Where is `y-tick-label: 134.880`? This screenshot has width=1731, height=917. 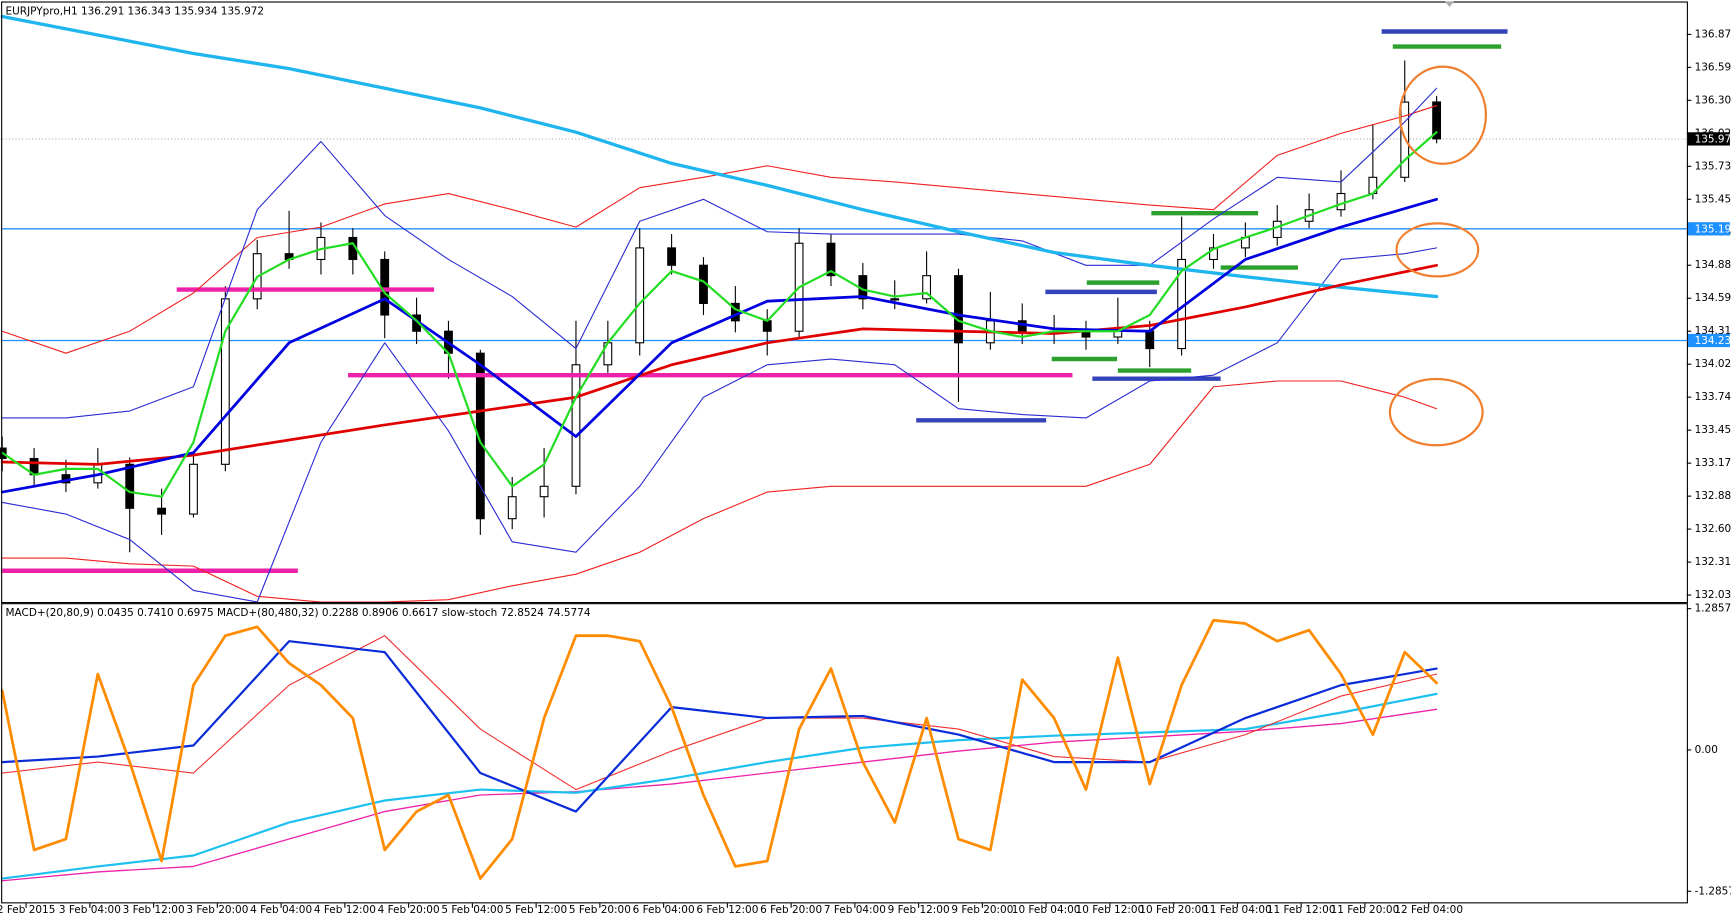 y-tick-label: 134.880 is located at coordinates (1713, 265).